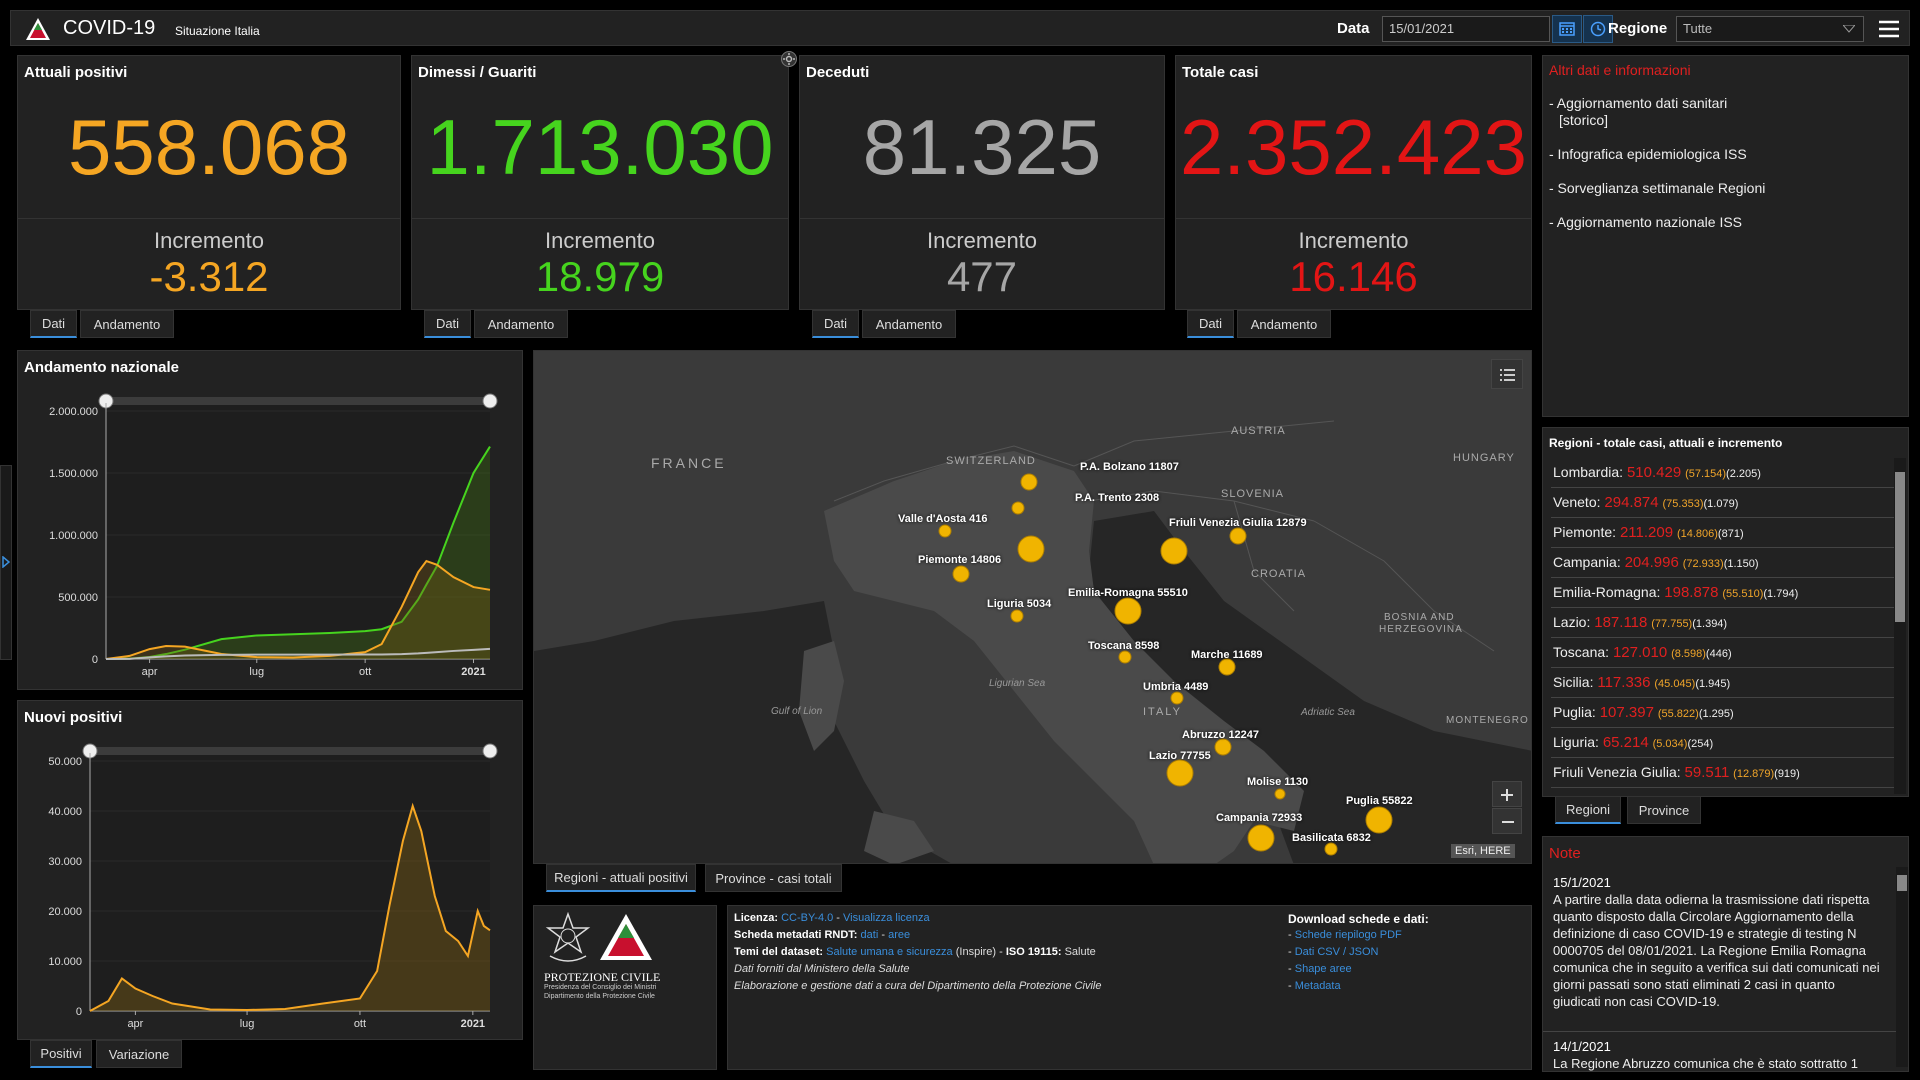  Describe the element at coordinates (1323, 969) in the screenshot. I see `download-shape-link: Shape aree` at that location.